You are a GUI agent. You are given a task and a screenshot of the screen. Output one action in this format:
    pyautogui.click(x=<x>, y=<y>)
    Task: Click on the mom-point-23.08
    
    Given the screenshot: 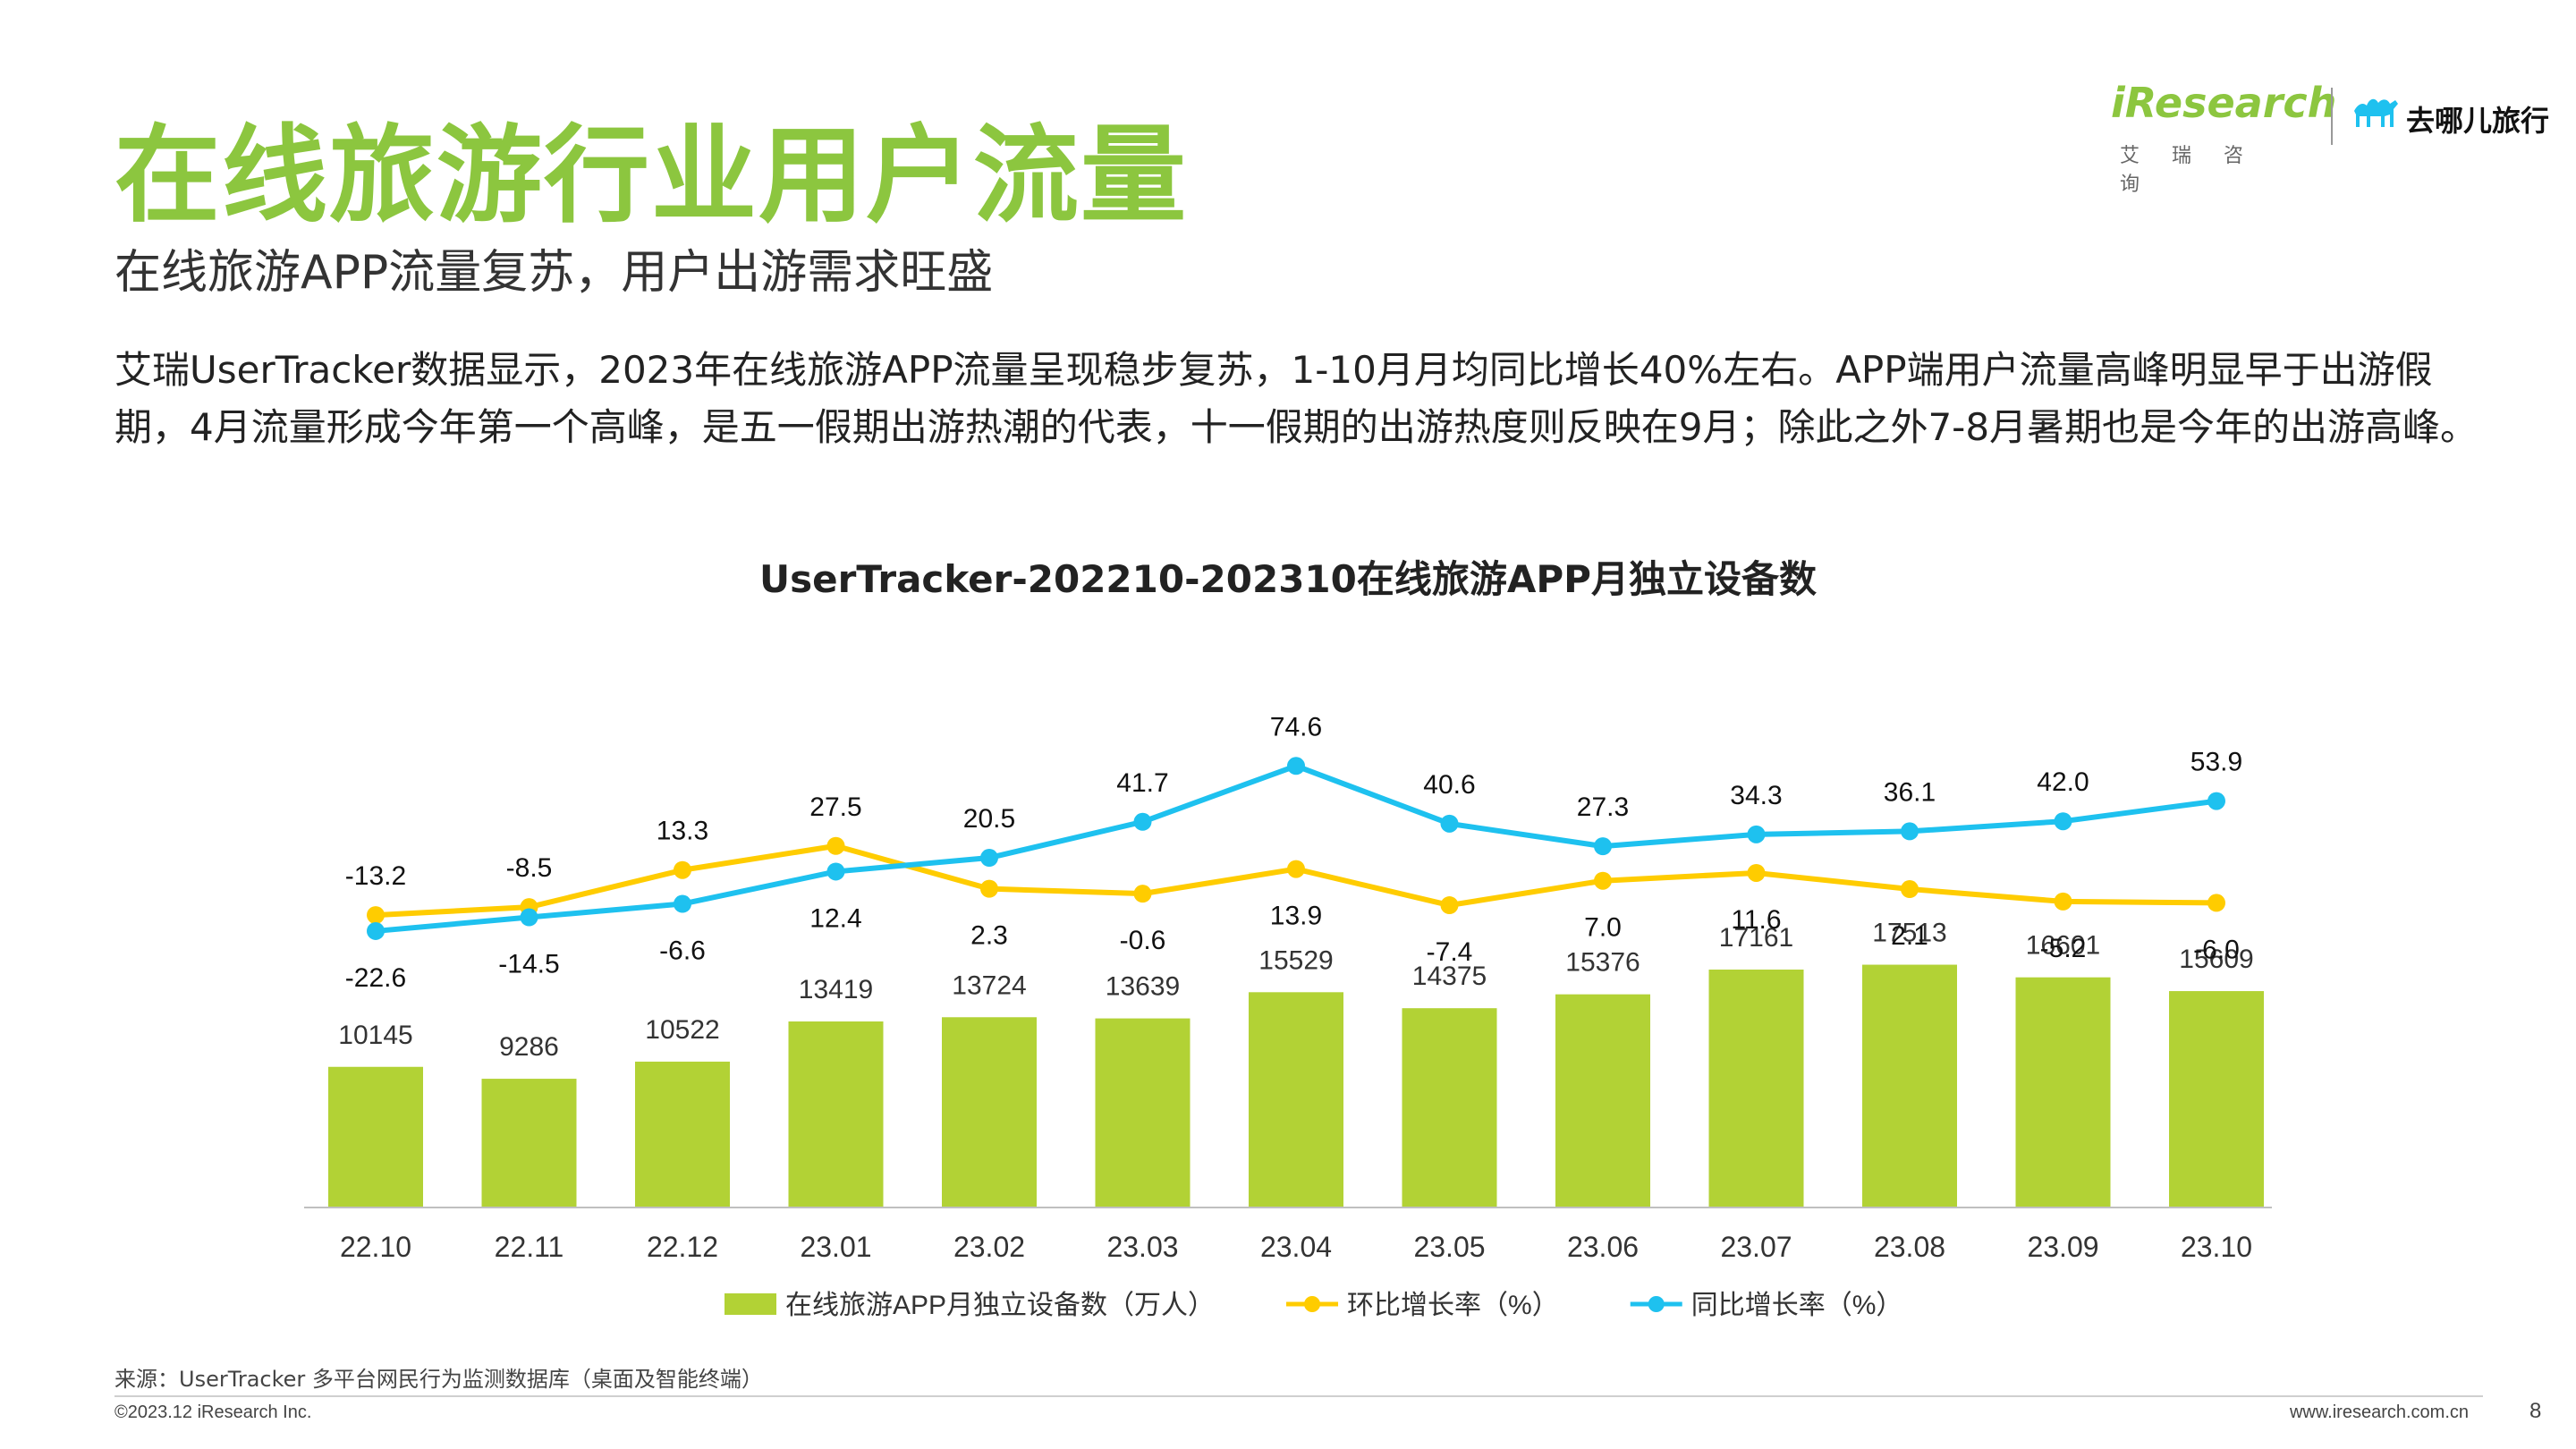 What is the action you would take?
    pyautogui.click(x=1910, y=889)
    